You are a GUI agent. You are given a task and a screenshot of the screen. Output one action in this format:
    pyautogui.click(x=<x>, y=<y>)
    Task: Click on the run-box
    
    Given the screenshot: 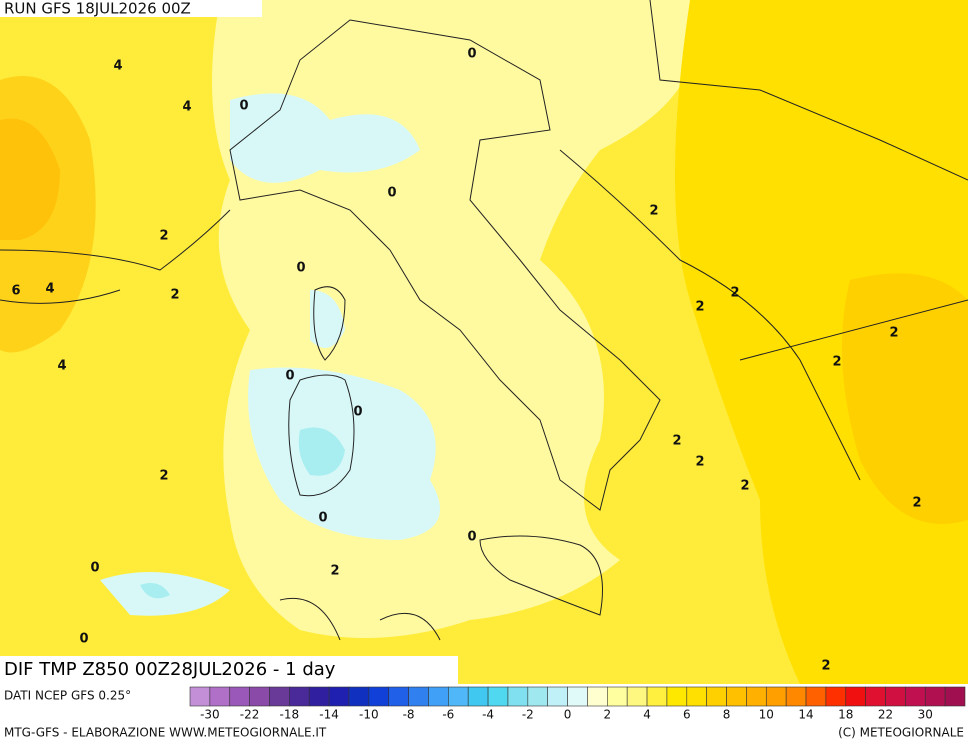 What is the action you would take?
    pyautogui.click(x=131, y=8)
    